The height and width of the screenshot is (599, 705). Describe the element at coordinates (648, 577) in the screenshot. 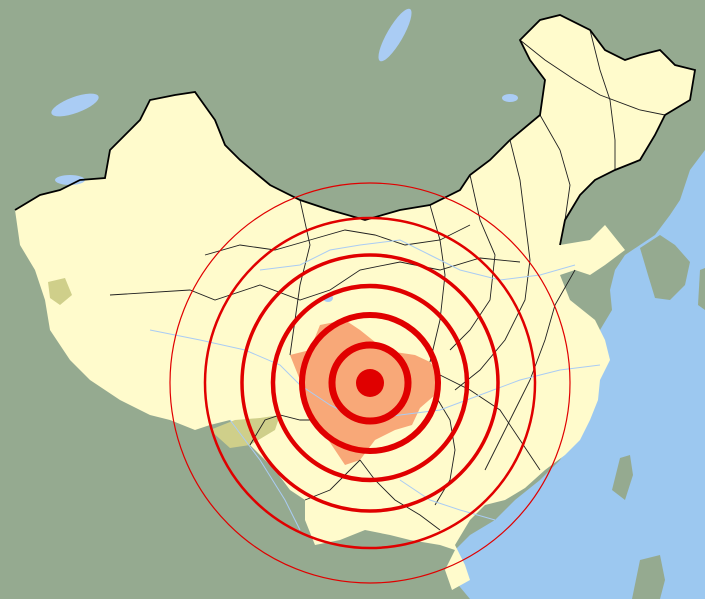

I see `philippines-land` at that location.